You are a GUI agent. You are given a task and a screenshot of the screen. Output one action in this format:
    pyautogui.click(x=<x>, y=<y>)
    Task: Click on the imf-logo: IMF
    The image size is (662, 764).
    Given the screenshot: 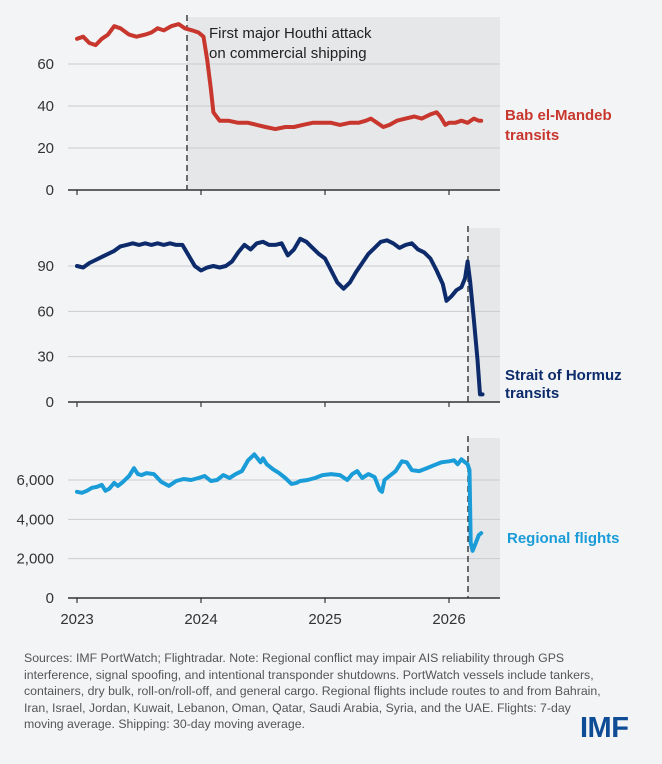 What is the action you would take?
    pyautogui.click(x=604, y=728)
    